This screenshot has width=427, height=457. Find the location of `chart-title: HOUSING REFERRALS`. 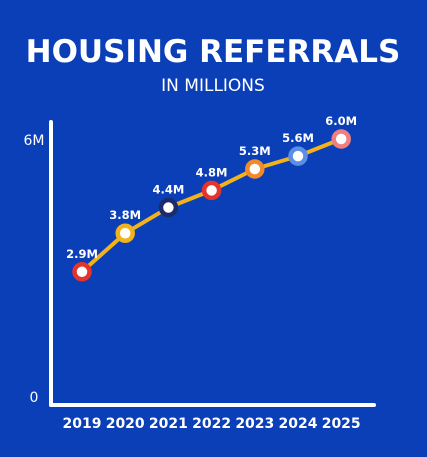

chart-title: HOUSING REFERRALS is located at coordinates (213, 52).